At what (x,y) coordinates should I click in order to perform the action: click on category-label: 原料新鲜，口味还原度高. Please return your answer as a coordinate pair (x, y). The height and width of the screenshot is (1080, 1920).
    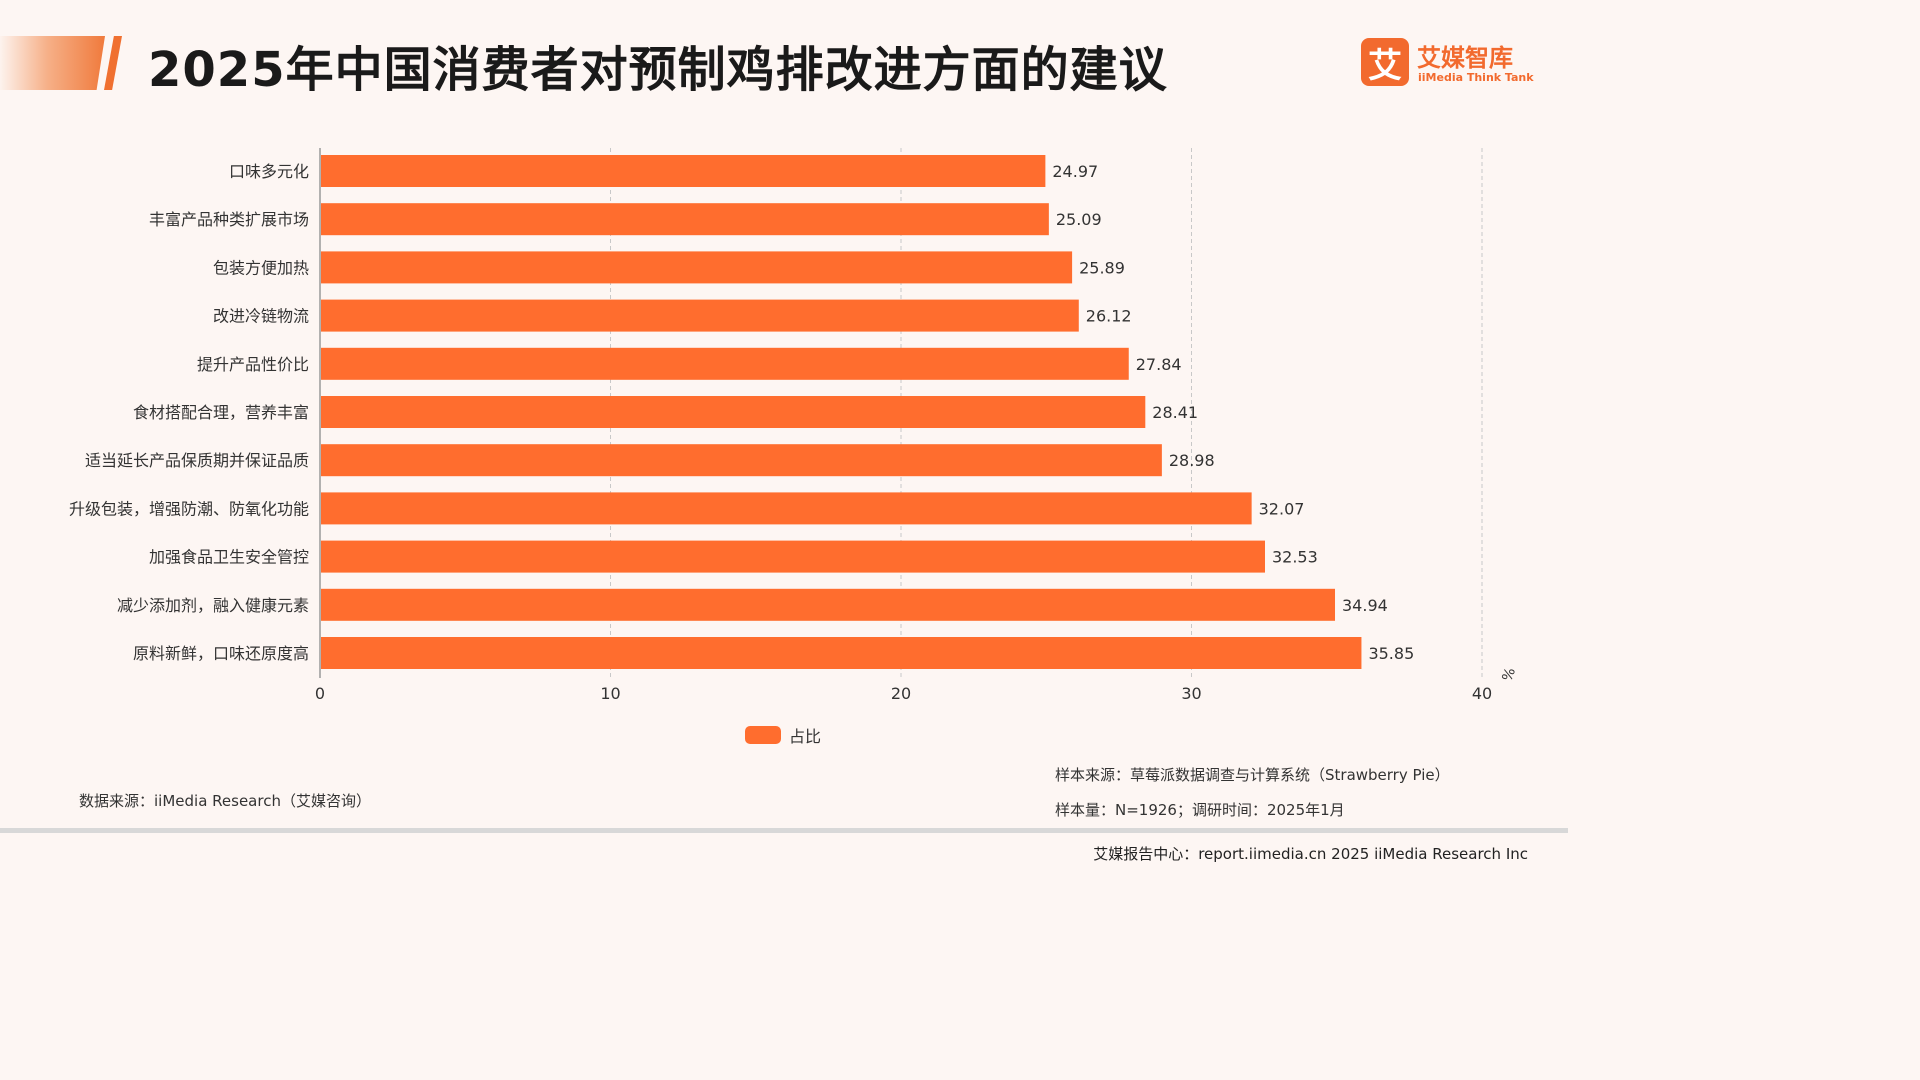
    Looking at the image, I should click on (221, 653).